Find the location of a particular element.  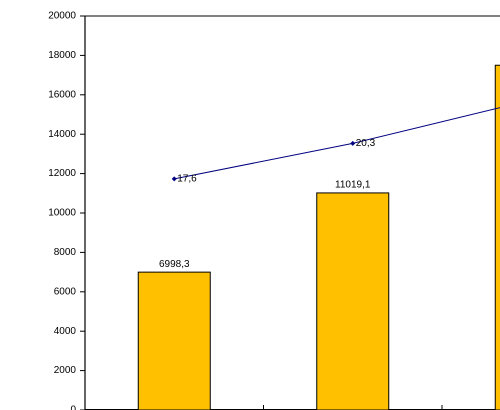

y-tick-label: 6000 is located at coordinates (65, 291).